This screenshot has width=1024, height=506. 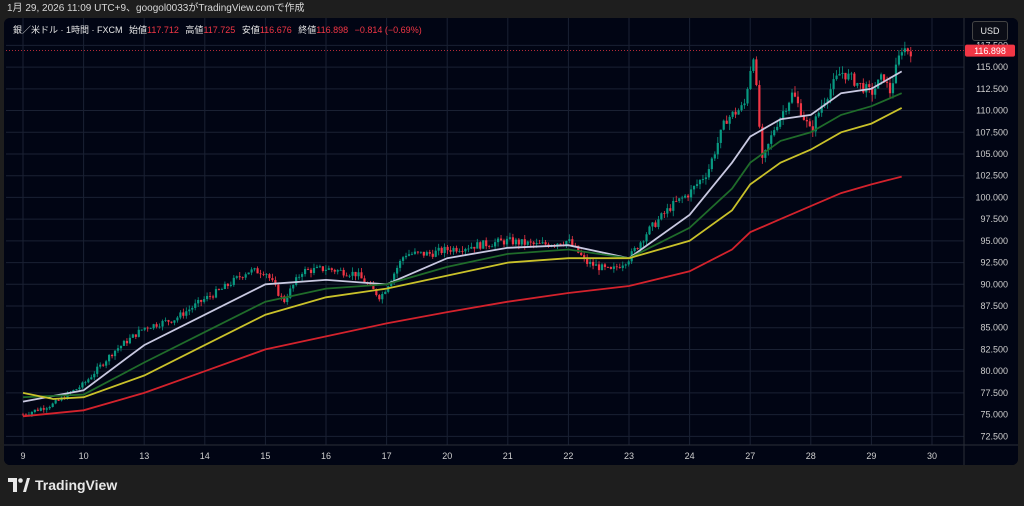 What do you see at coordinates (992, 89) in the screenshot?
I see `price-tick-label: 112.500` at bounding box center [992, 89].